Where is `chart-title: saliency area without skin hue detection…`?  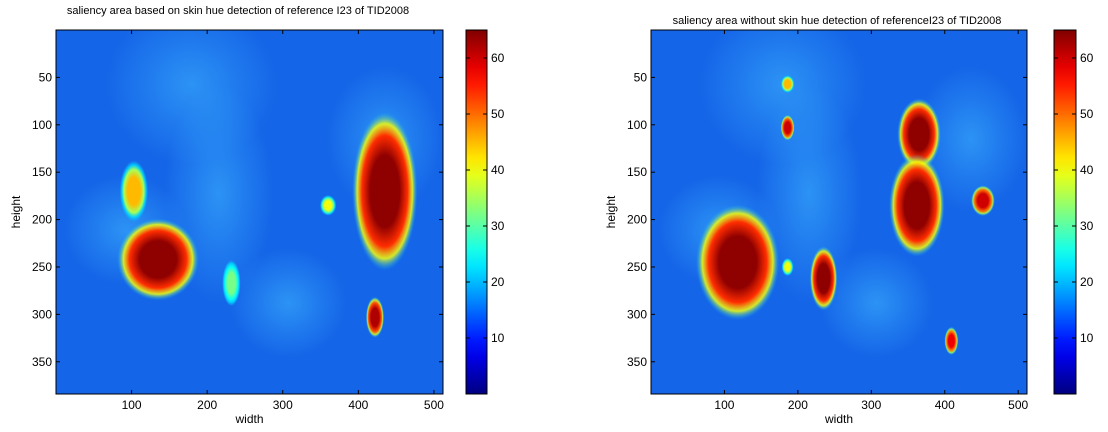 chart-title: saliency area without skin hue detection… is located at coordinates (837, 21).